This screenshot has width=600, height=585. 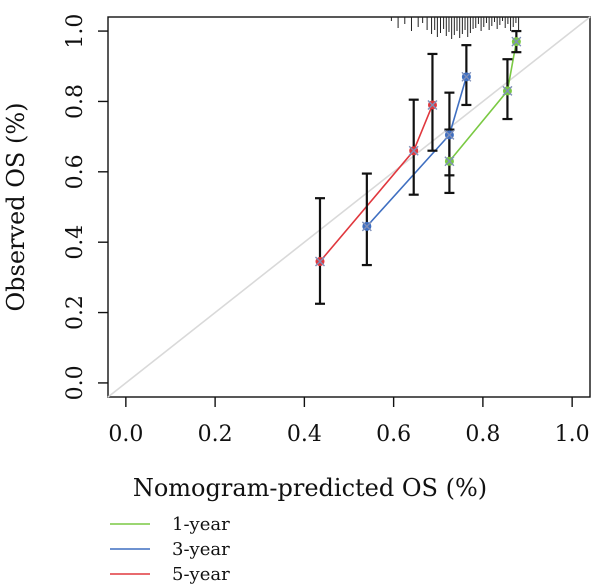 I want to click on x-tick-label: 1.0, so click(x=572, y=434).